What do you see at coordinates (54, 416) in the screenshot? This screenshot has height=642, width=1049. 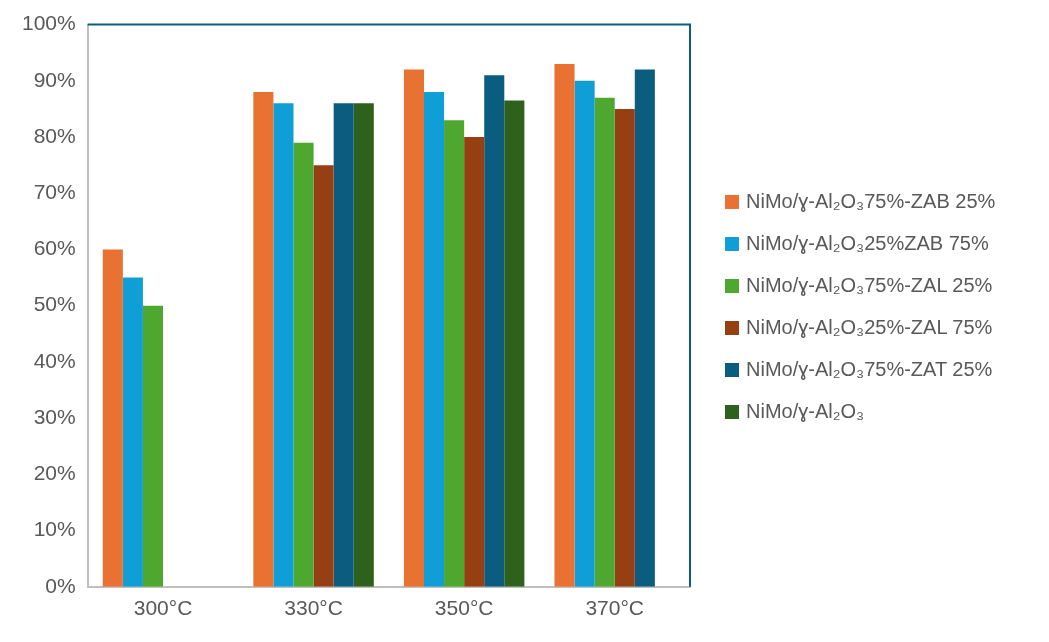 I see `y-tick-label: 30%` at bounding box center [54, 416].